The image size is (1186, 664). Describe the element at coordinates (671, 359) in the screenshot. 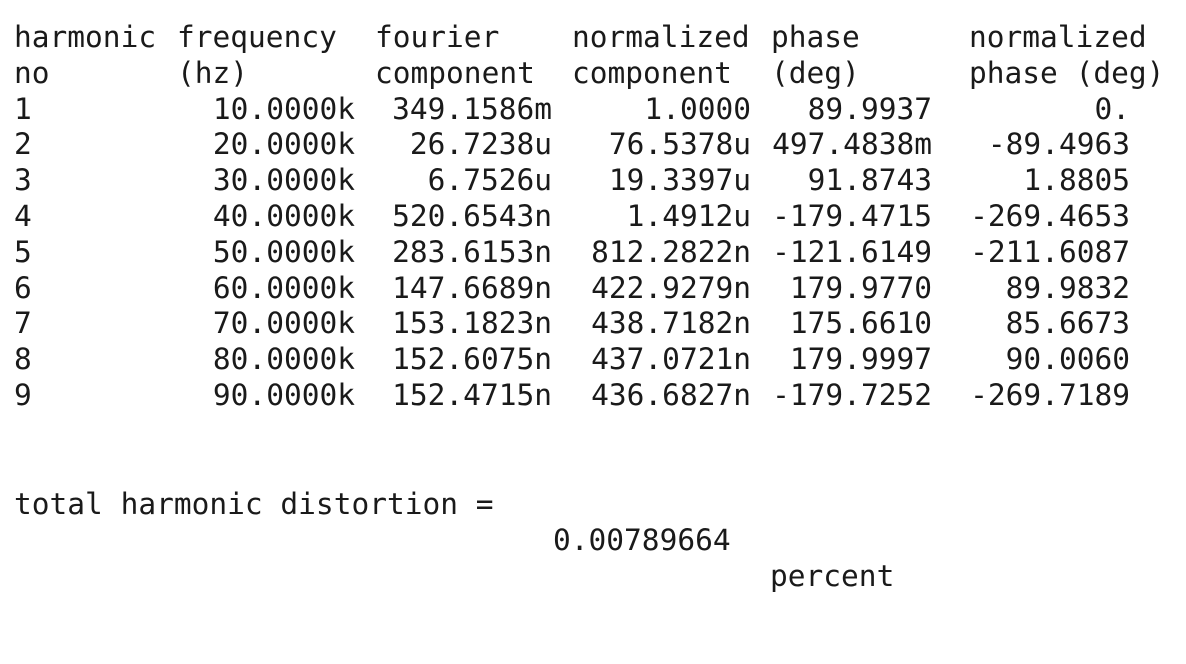

I see `normalized-component-value: 437.0721n` at that location.